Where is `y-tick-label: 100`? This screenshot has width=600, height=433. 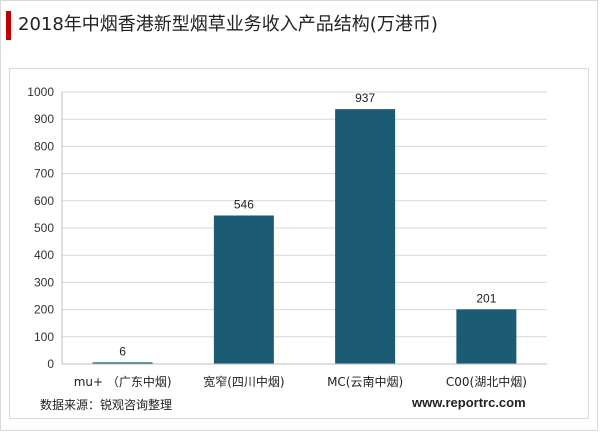 y-tick-label: 100 is located at coordinates (44, 337).